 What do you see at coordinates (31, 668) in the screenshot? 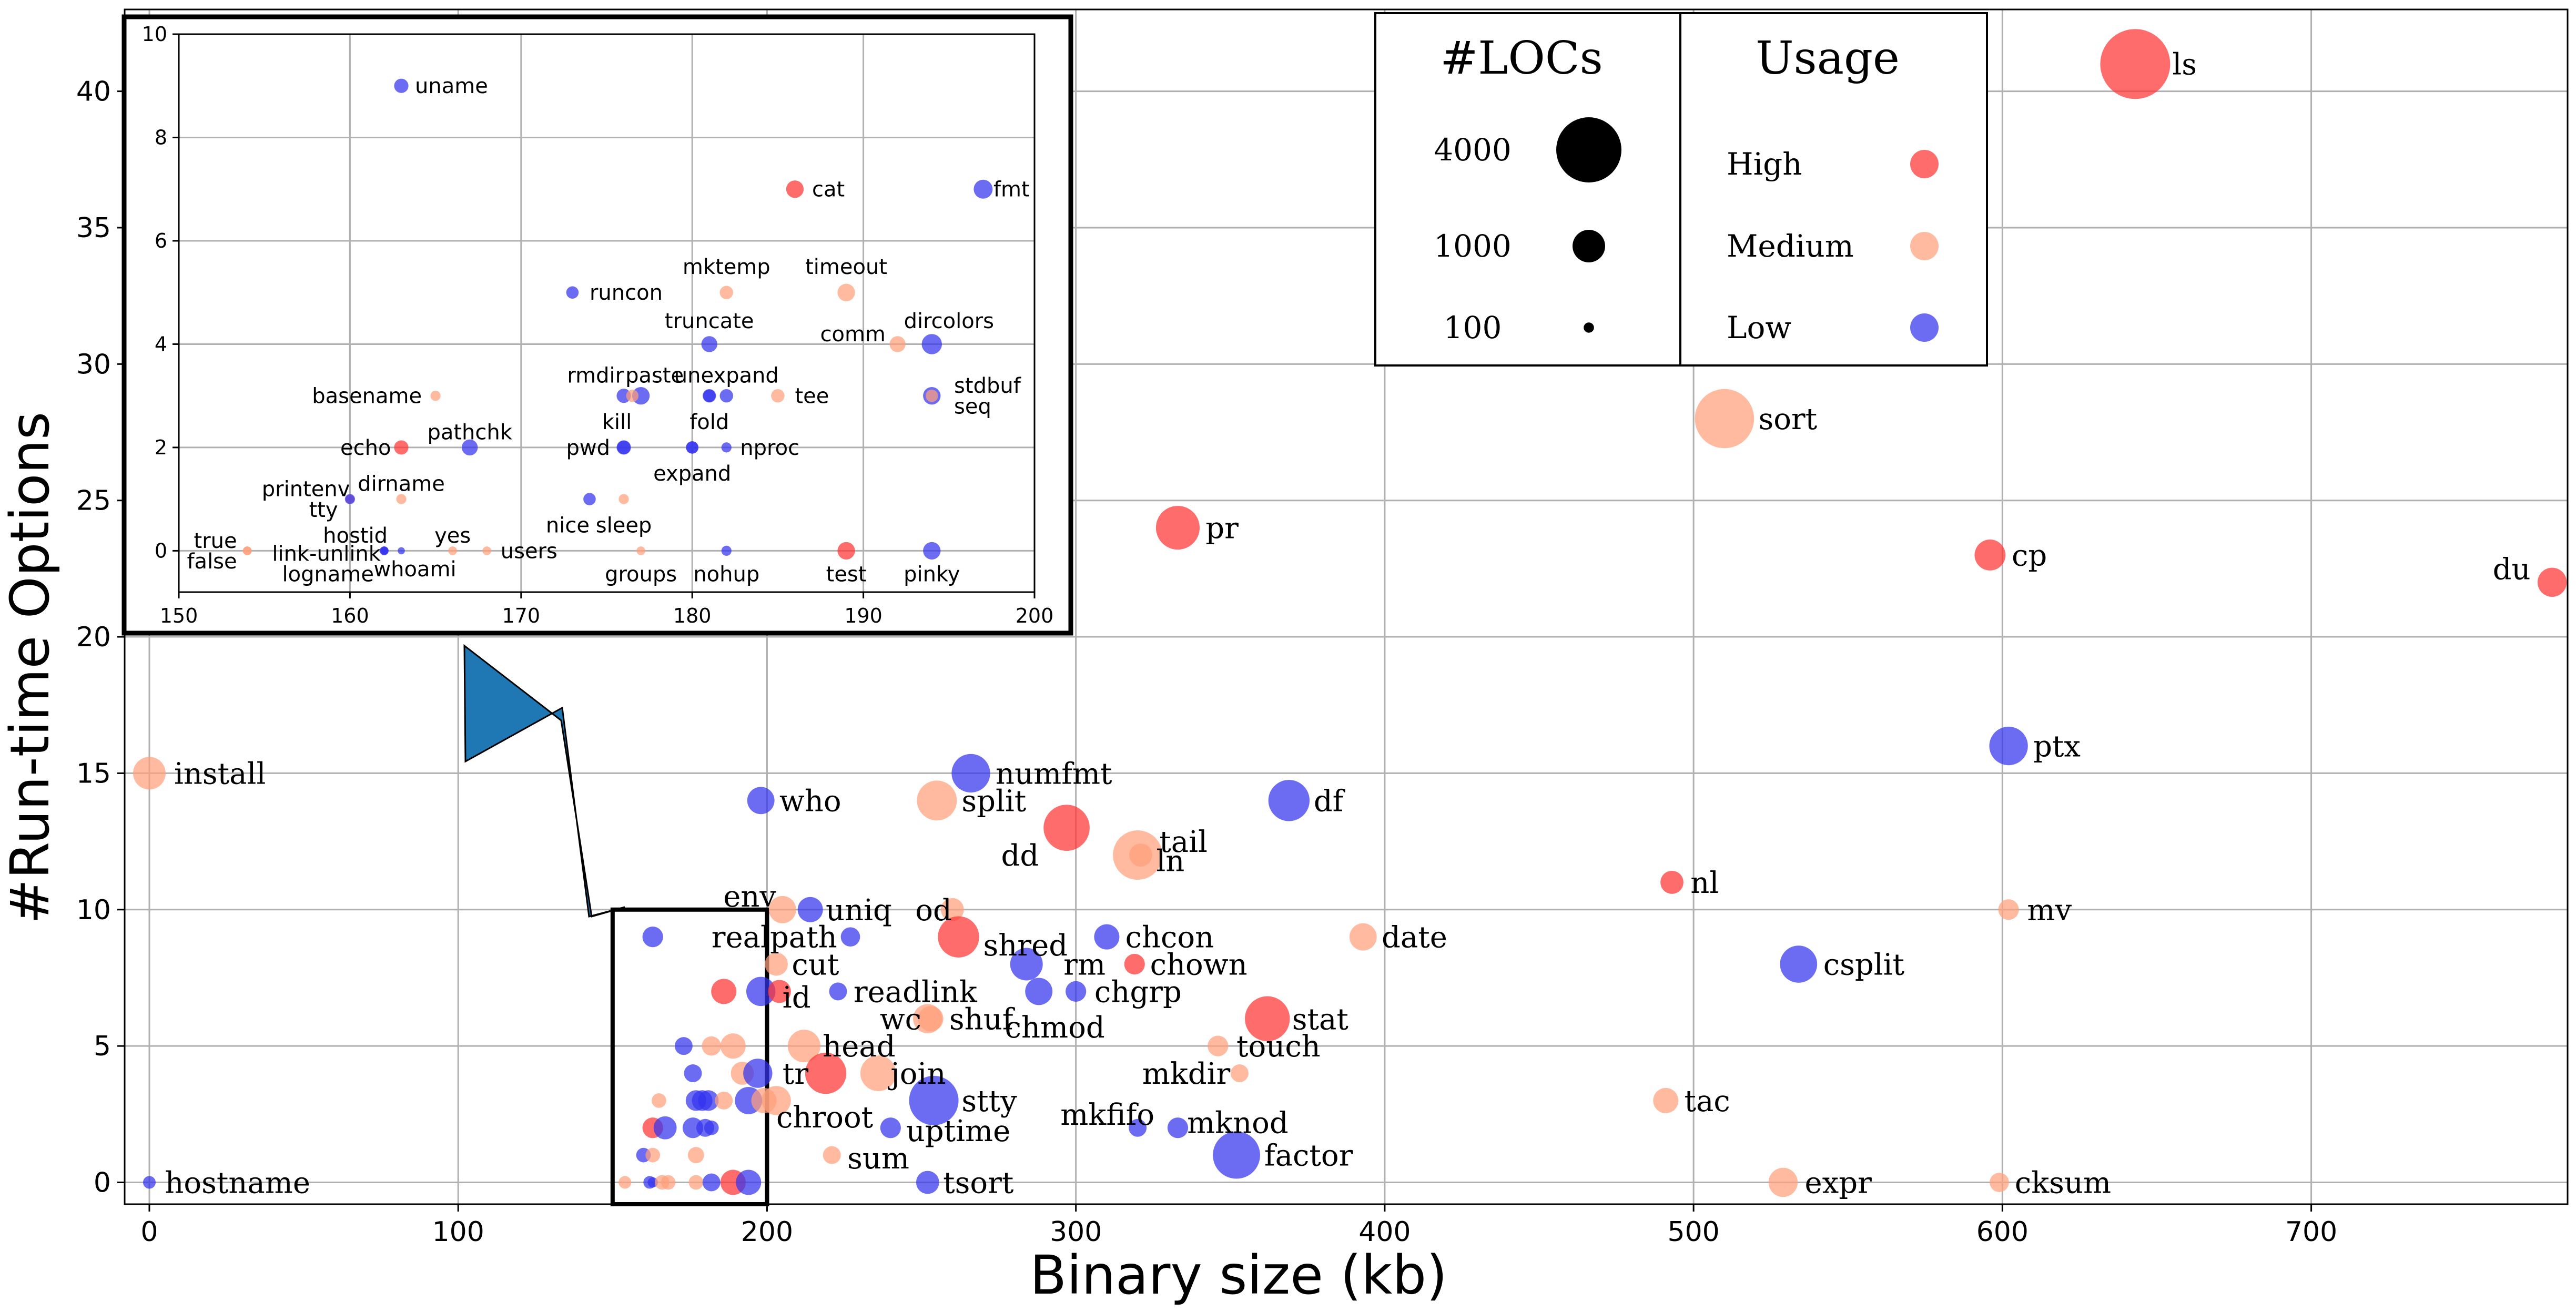
I see `y-axis-label: #Run-time Options` at bounding box center [31, 668].